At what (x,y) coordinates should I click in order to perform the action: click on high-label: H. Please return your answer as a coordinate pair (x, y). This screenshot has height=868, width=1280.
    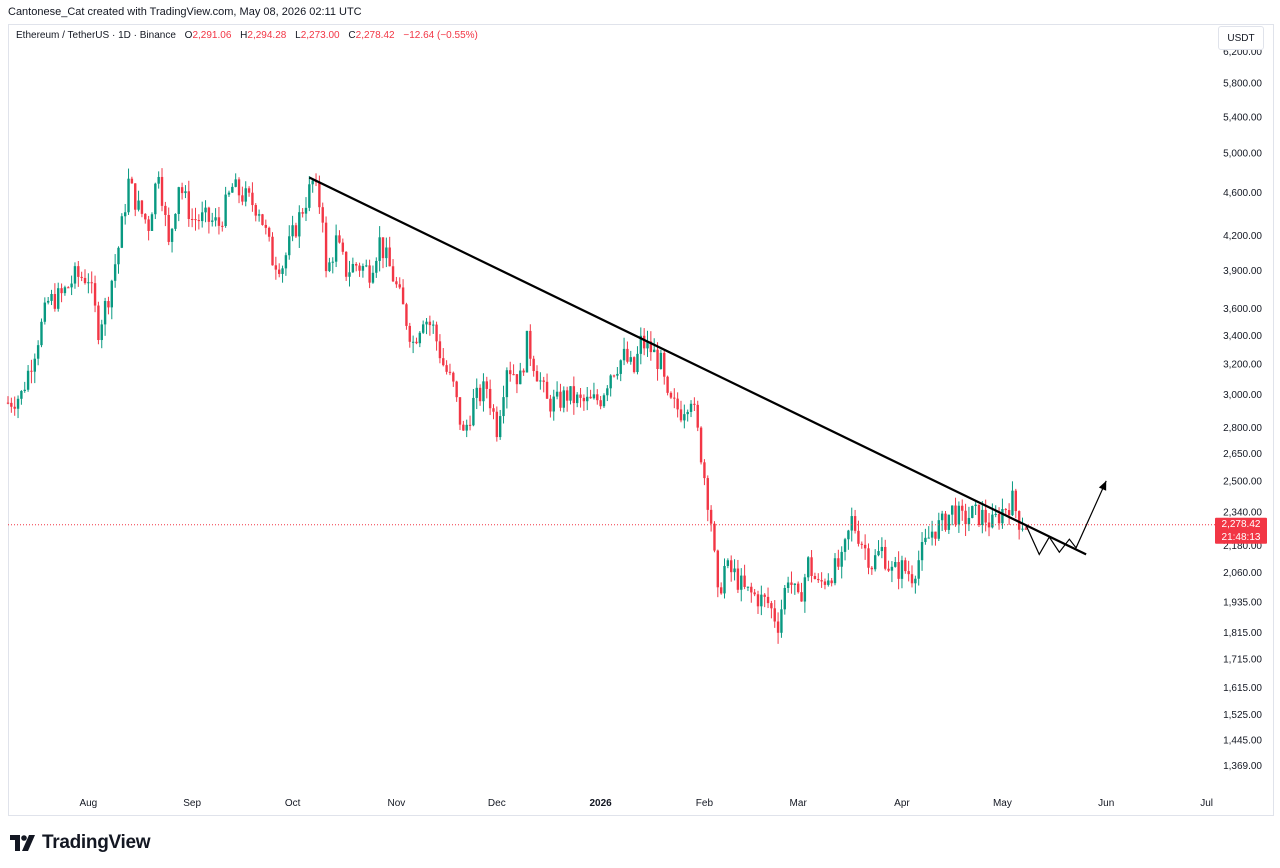
    Looking at the image, I should click on (244, 35).